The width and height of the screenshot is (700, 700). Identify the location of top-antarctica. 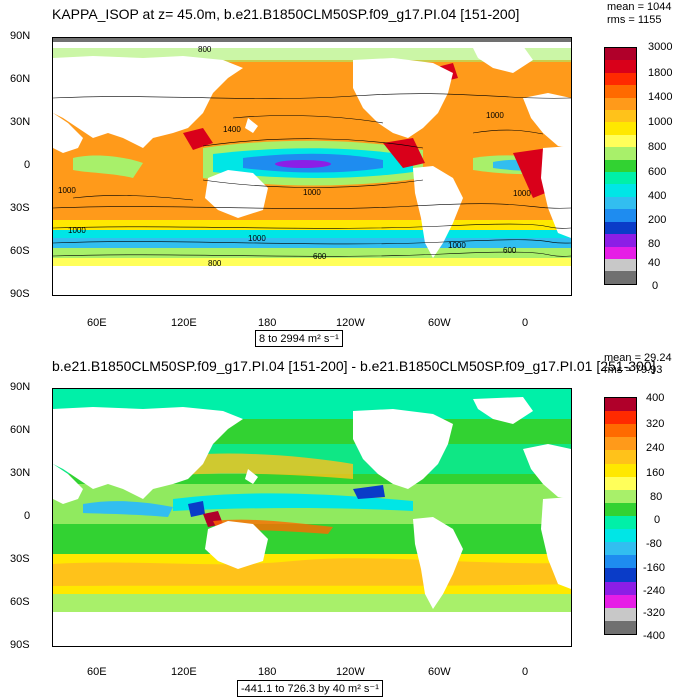
(312, 280).